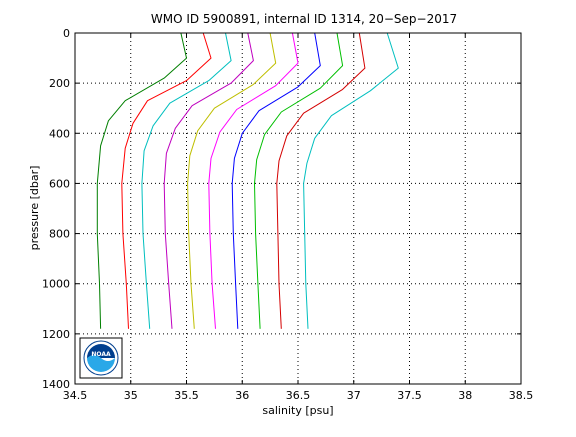 This screenshot has height=437, width=576. I want to click on x-tick-label: 37, so click(354, 395).